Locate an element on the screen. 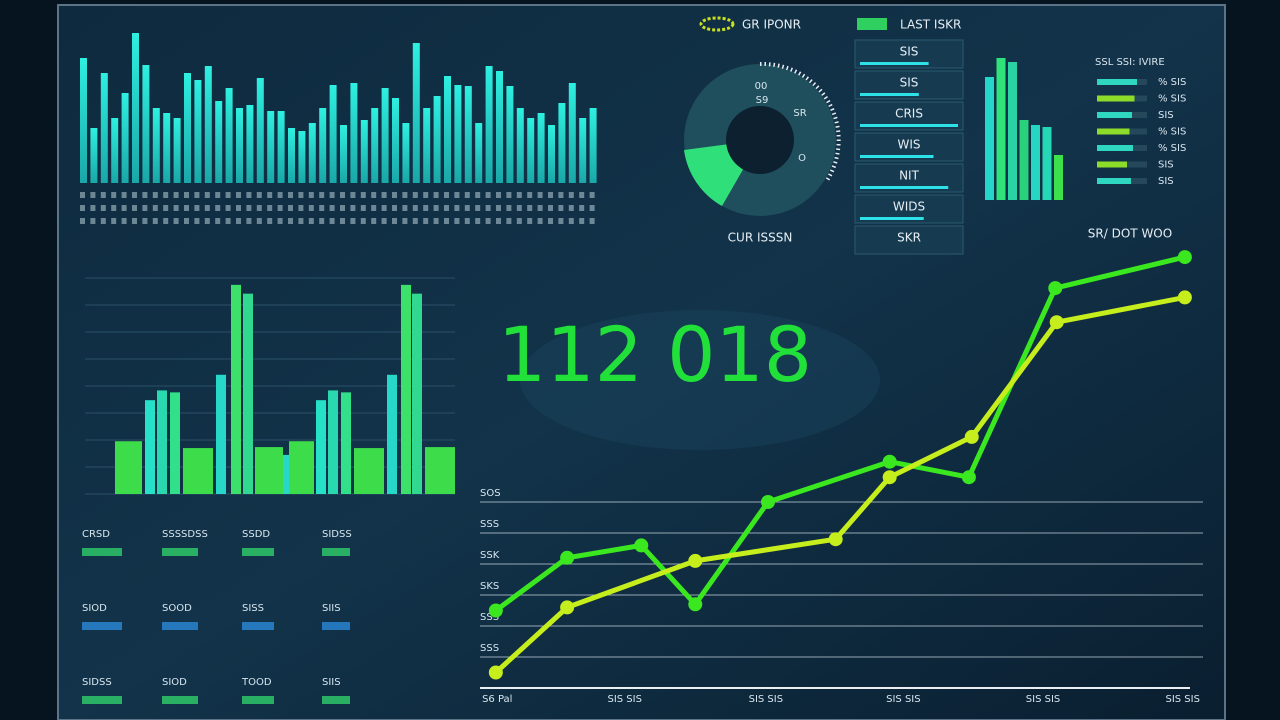 The width and height of the screenshot is (1280, 720). list-label: CRIS is located at coordinates (909, 114).